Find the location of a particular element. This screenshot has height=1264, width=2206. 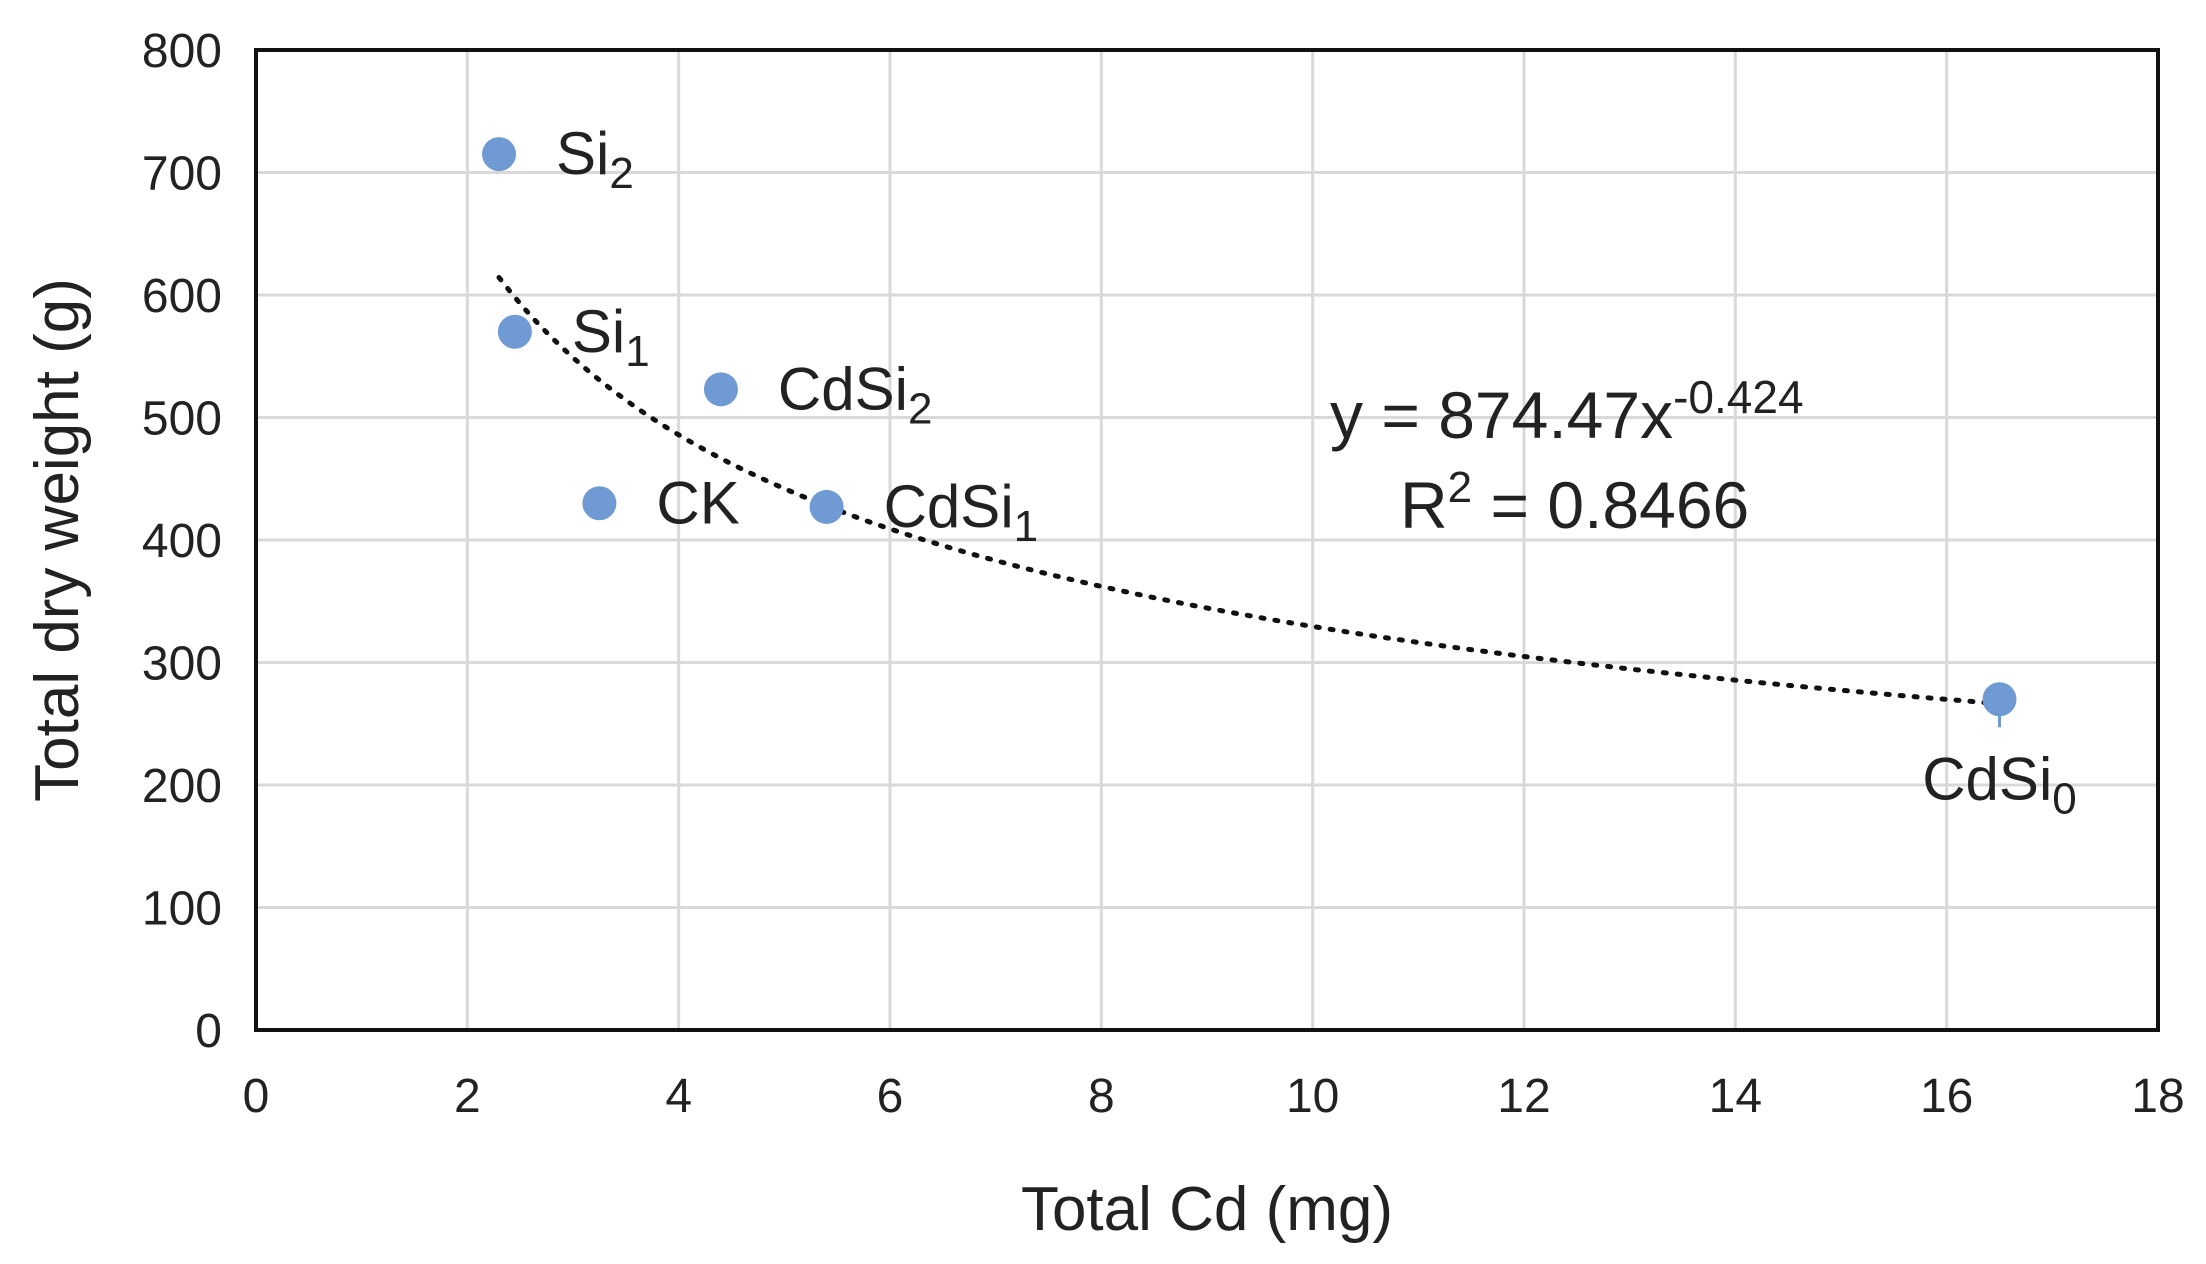

x-tick-labels: 0 2 4 6 8 10 12 14 16 18 is located at coordinates (1214, 1096).